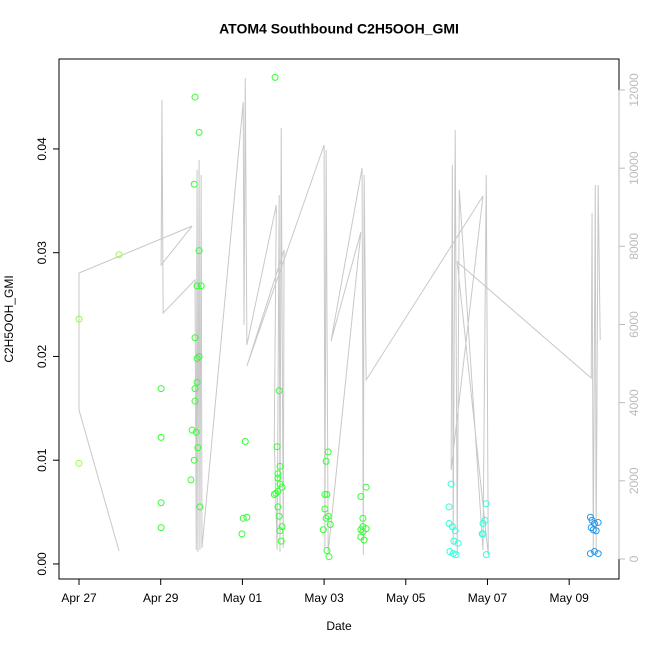 Image resolution: width=650 pixels, height=655 pixels. Describe the element at coordinates (42, 356) in the screenshot. I see `y-tick-label: 0.02` at that location.